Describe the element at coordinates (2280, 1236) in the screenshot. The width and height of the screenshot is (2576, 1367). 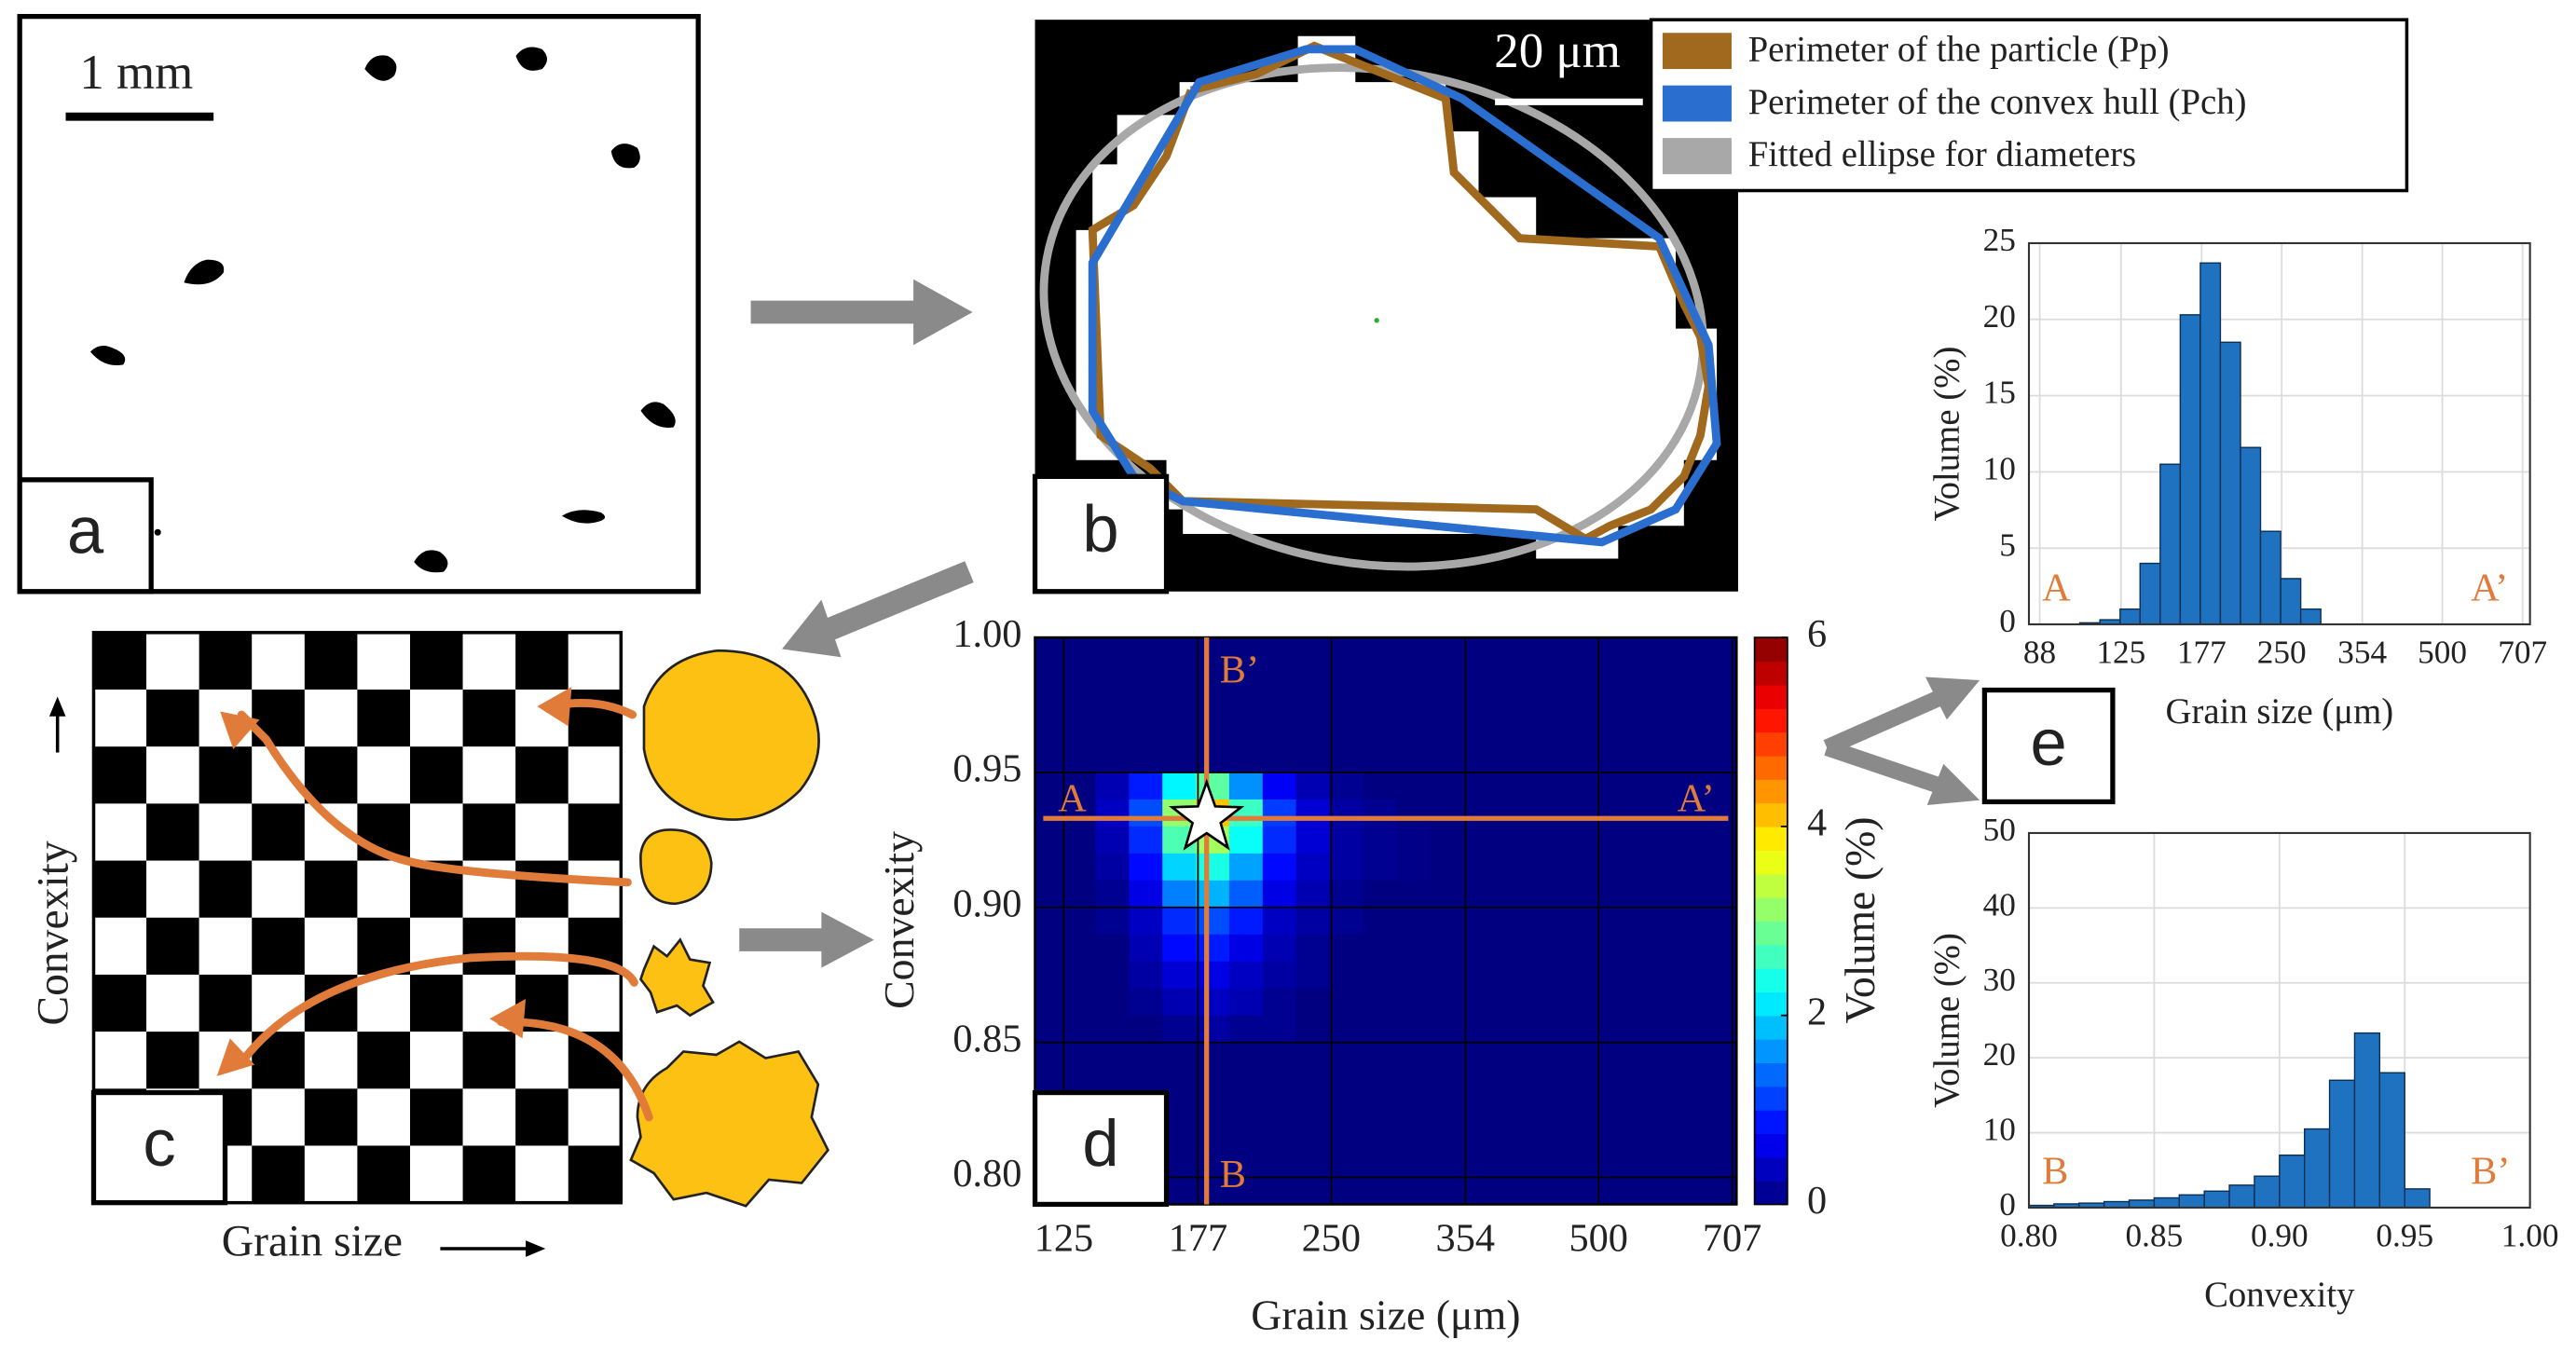
I see `x-tick-label: 0.90` at that location.